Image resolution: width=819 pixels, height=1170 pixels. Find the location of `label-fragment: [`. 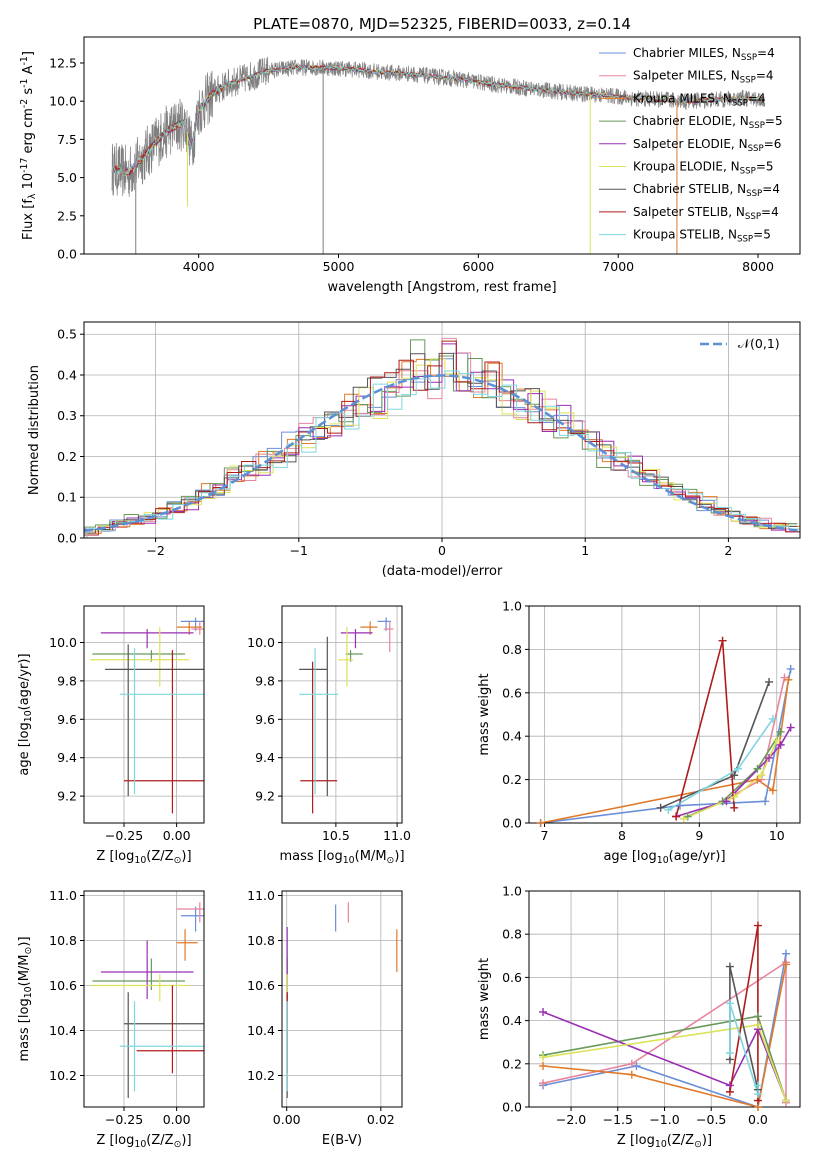

label-fragment: [ is located at coordinates (24, 1020).